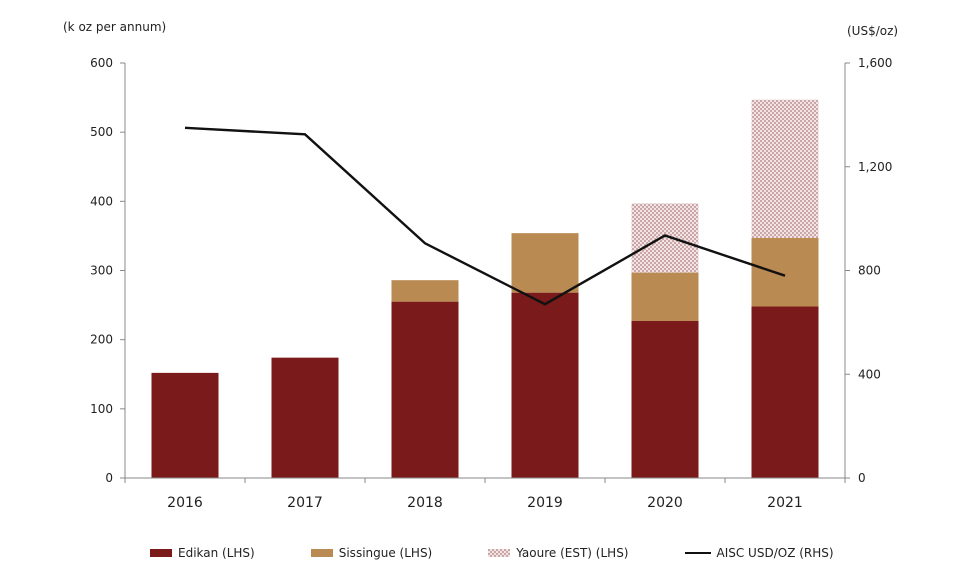  I want to click on left-tick-label-0: 0, so click(109, 478).